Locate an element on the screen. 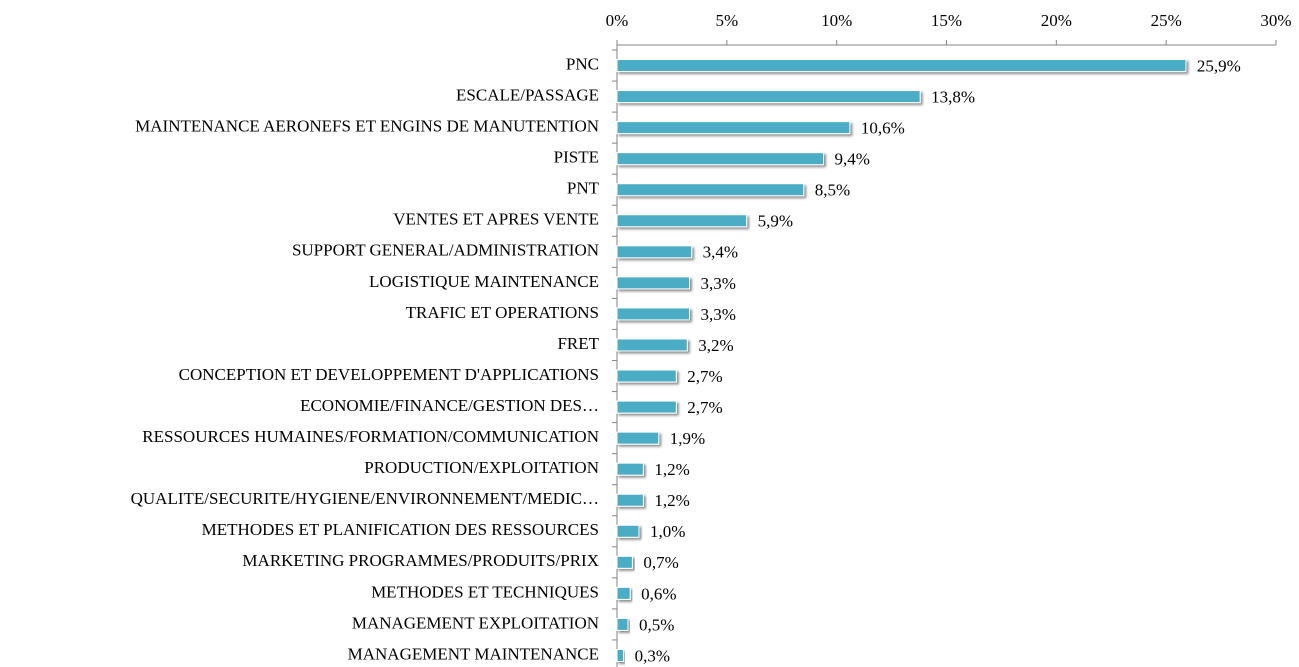 The height and width of the screenshot is (667, 1299). x-tick-label: 15% is located at coordinates (946, 20).